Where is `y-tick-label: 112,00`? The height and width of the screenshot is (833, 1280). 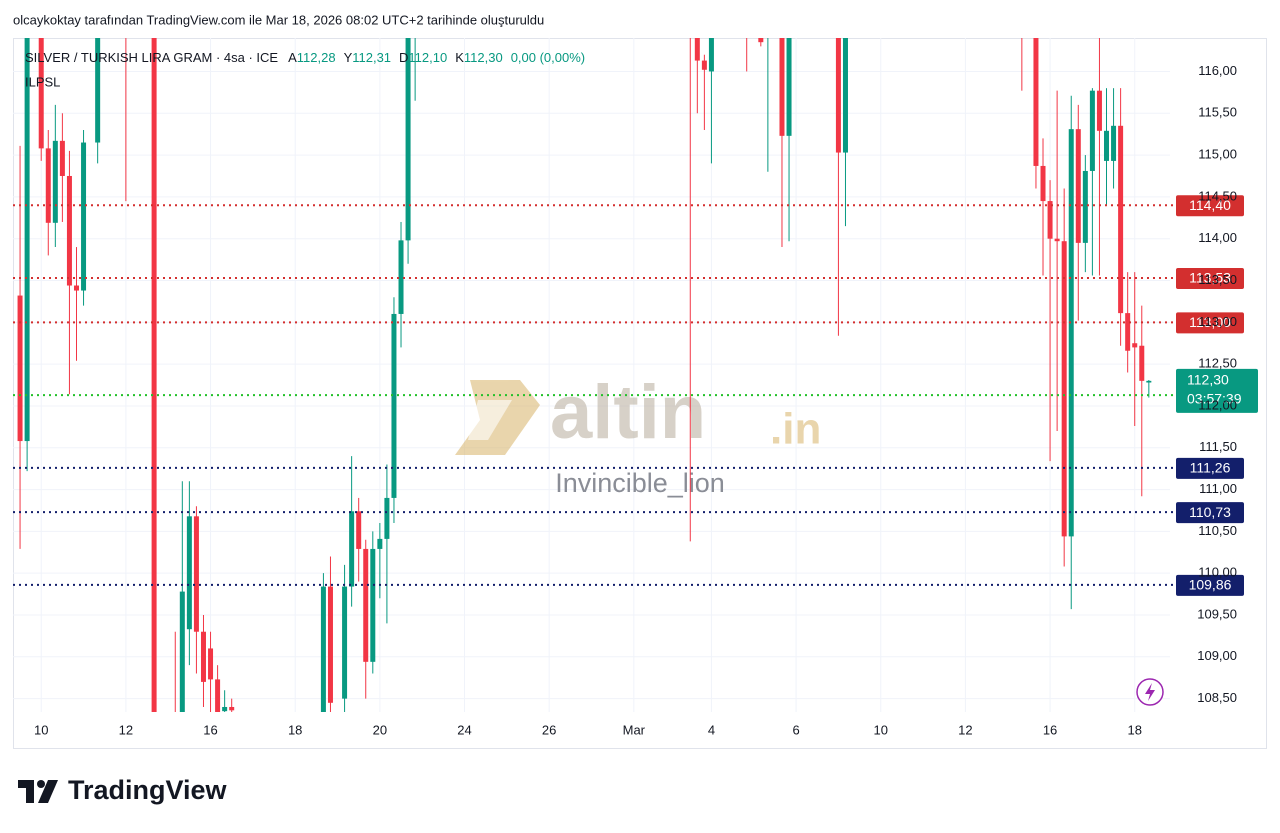
y-tick-label: 112,00 is located at coordinates (1217, 404).